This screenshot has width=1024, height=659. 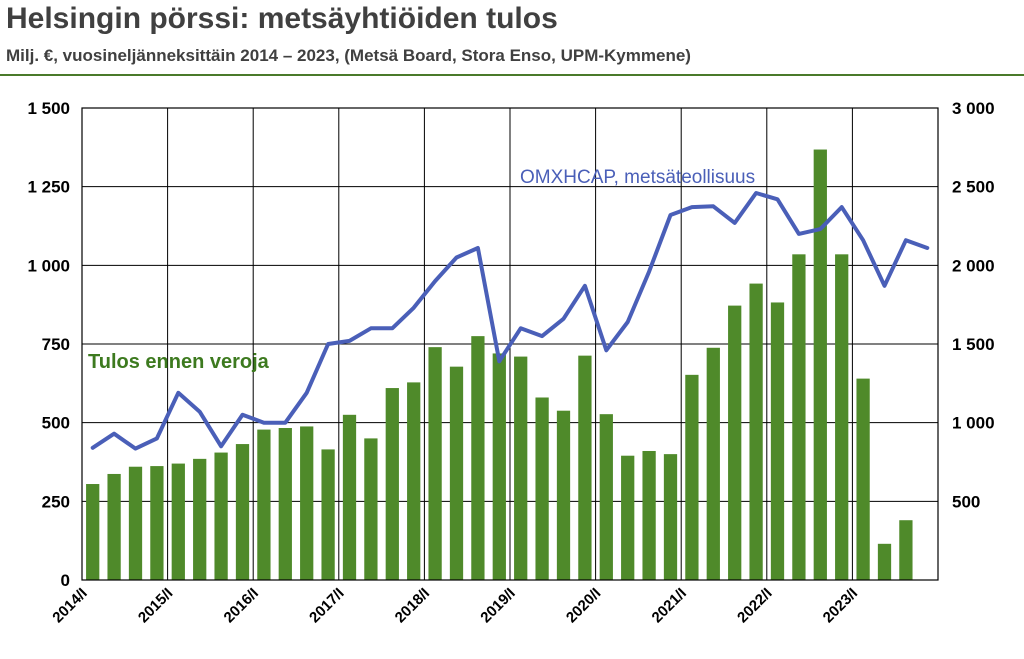 What do you see at coordinates (70, 606) in the screenshot?
I see `x-tick-label: 2014/I` at bounding box center [70, 606].